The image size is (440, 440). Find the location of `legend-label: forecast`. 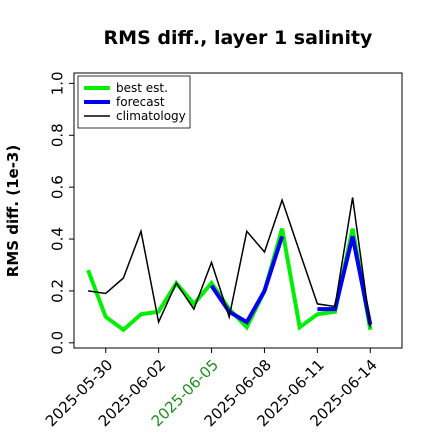

legend-label: forecast is located at coordinates (140, 102).